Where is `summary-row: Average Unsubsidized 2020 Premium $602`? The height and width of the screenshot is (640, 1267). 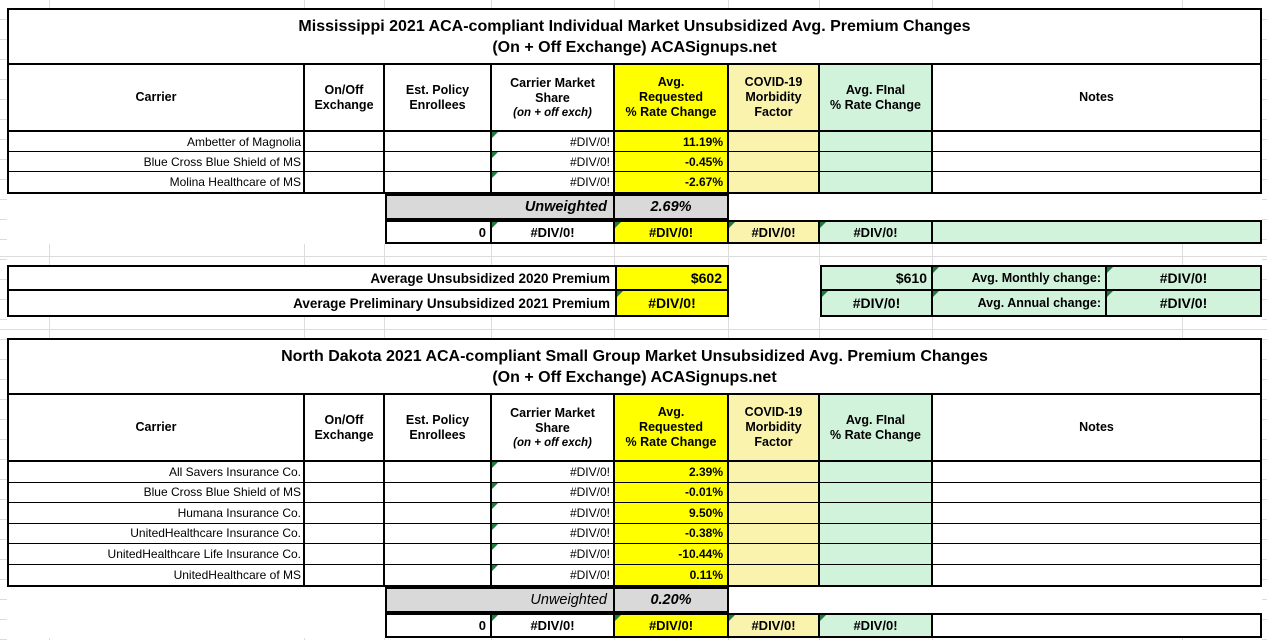 summary-row: Average Unsubsidized 2020 Premium $602 is located at coordinates (368, 279).